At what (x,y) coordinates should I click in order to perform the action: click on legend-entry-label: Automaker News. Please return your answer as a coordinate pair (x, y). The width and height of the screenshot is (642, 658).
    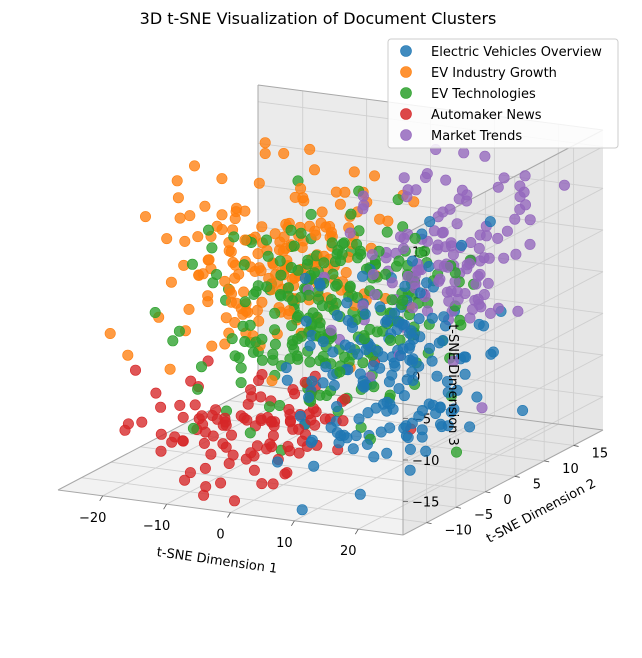
    Looking at the image, I should click on (486, 115).